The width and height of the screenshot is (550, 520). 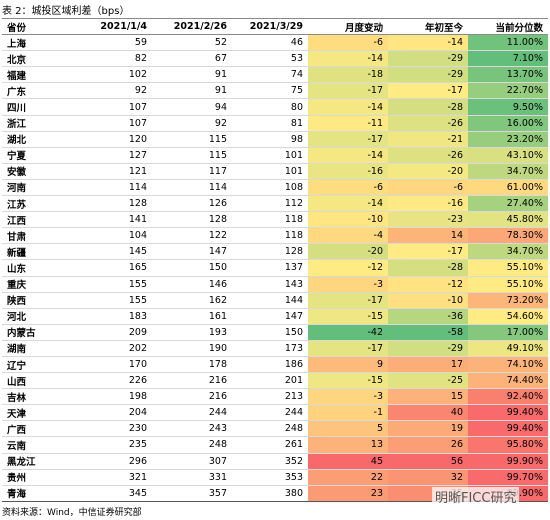 I want to click on value-cell: 170, so click(x=112, y=365).